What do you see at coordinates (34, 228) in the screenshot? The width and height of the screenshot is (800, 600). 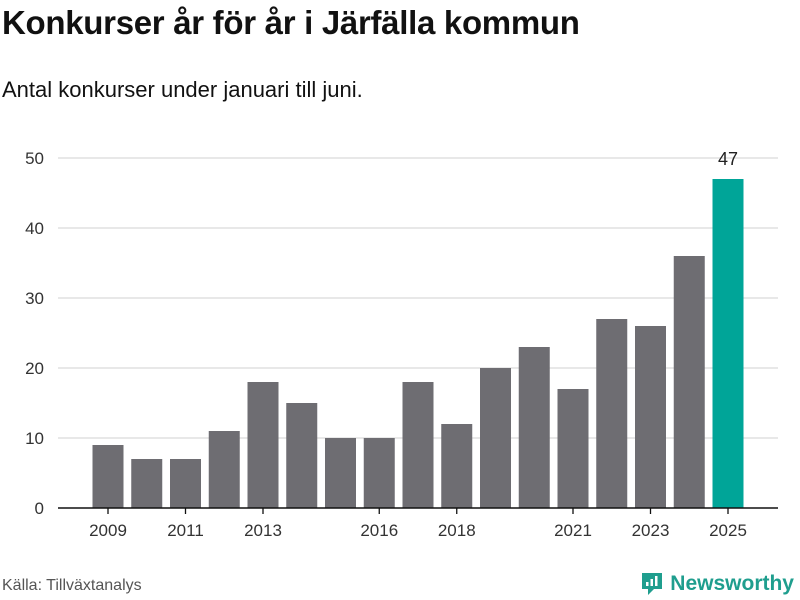 I see `y-tick-label: 40` at bounding box center [34, 228].